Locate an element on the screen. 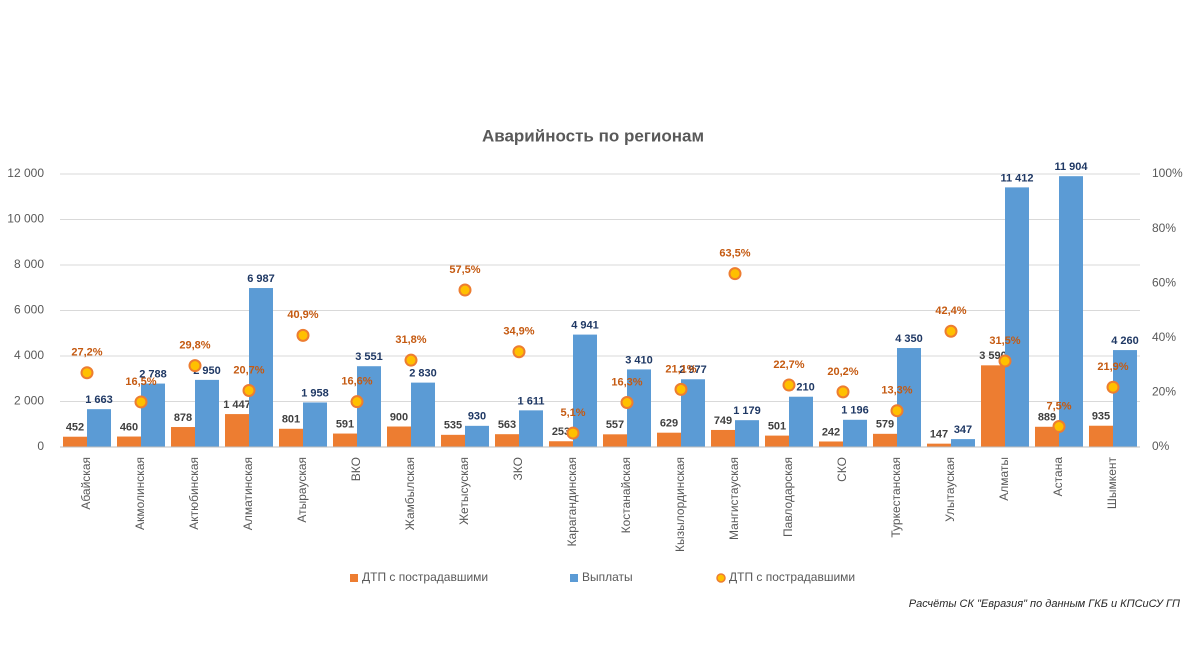 Image resolution: width=1193 pixels, height=671 pixels. value-label: 2 977 is located at coordinates (693, 370).